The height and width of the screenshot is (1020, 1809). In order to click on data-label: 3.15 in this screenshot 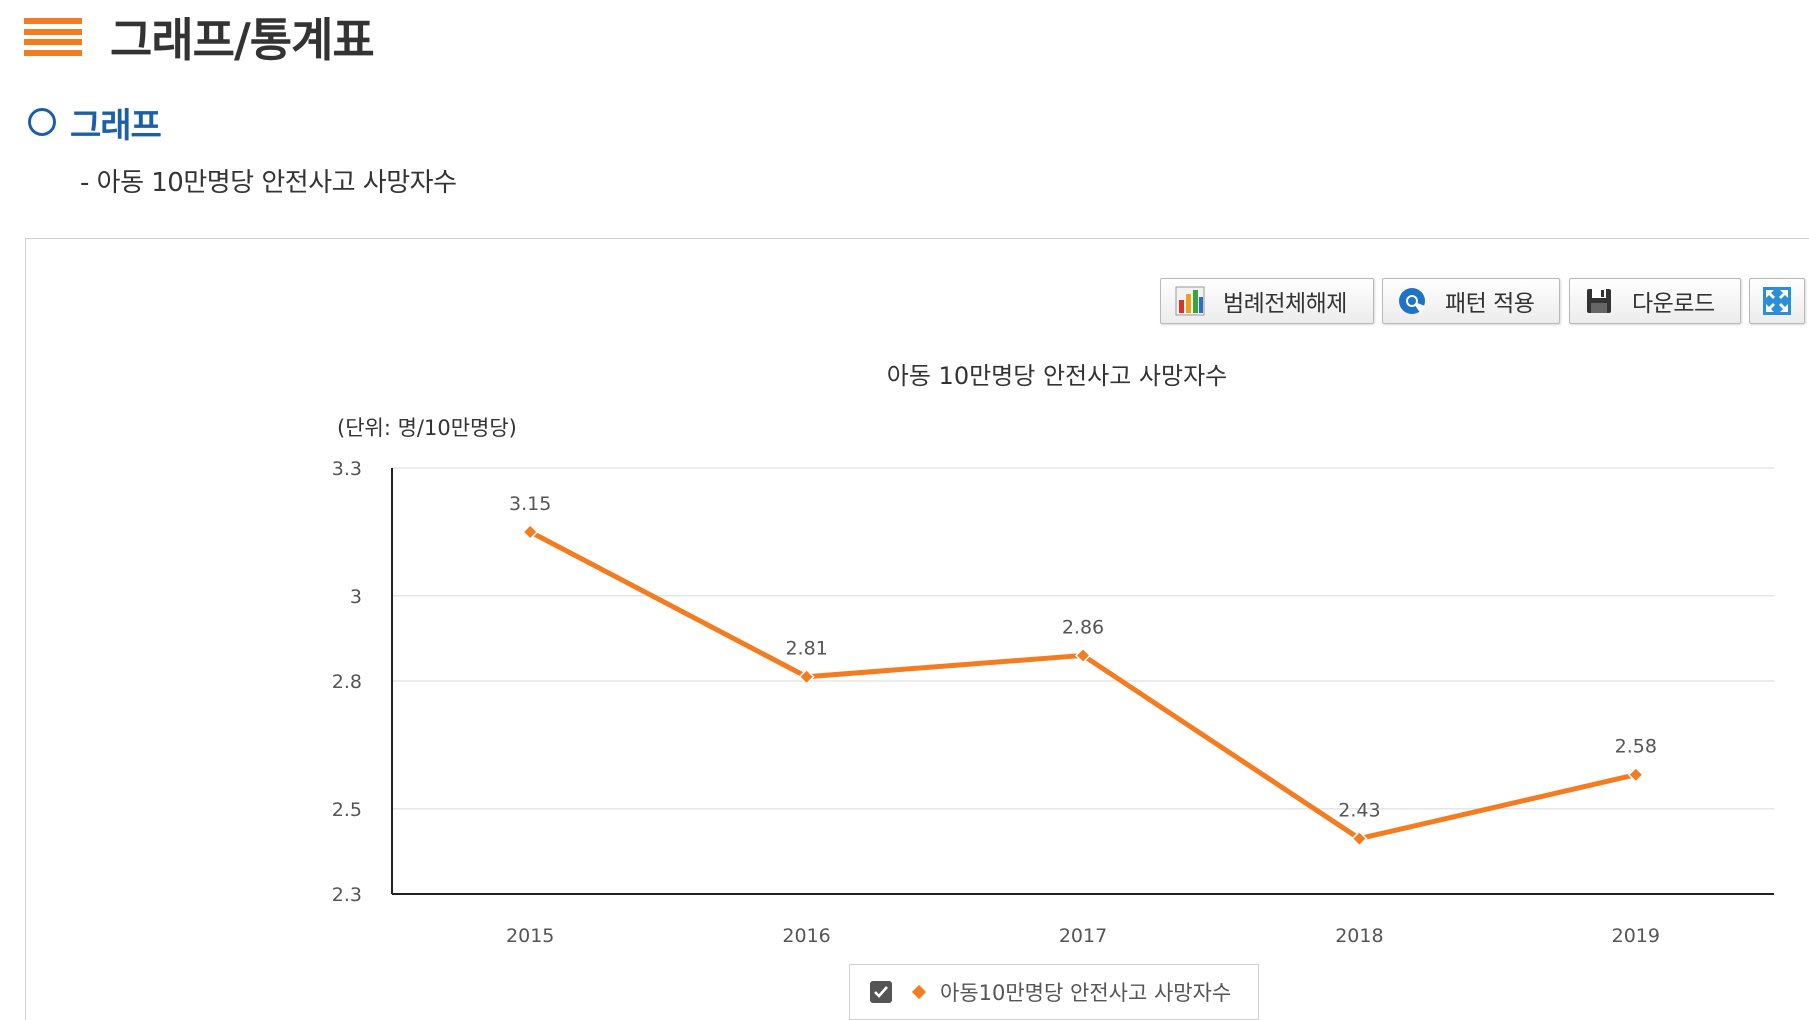, I will do `click(530, 504)`.